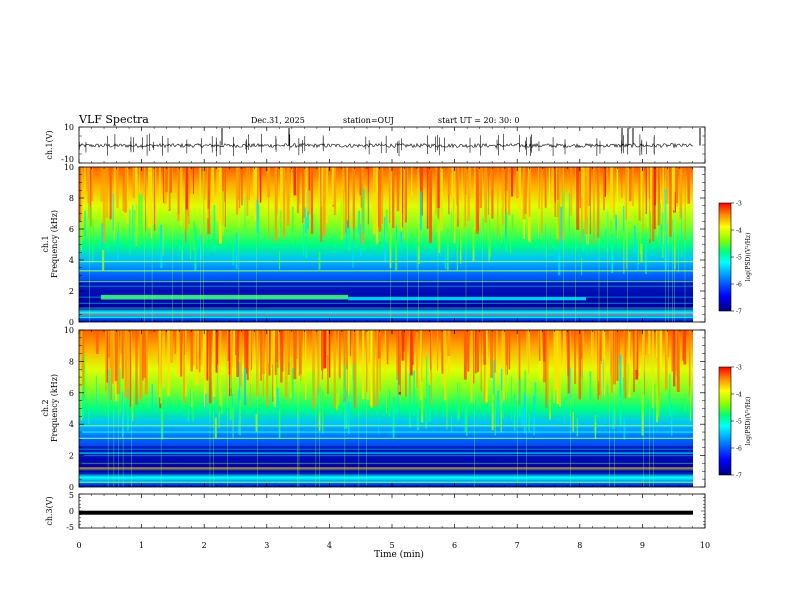 Image resolution: width=792 pixels, height=612 pixels. I want to click on spectrogram-line, so click(386, 432).